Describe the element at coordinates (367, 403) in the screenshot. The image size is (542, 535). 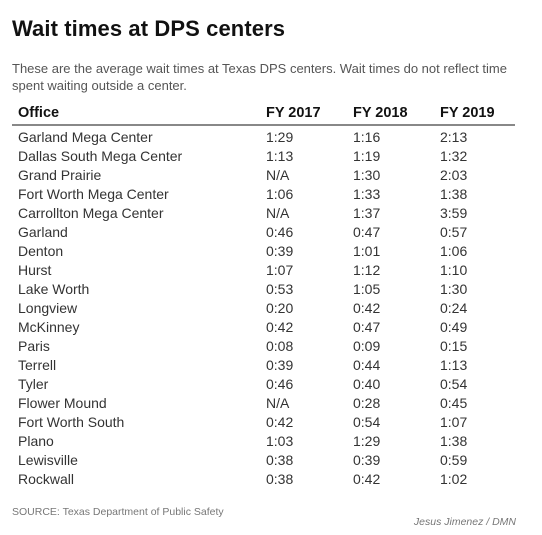
I see `fy2018-cell: 0:28` at that location.